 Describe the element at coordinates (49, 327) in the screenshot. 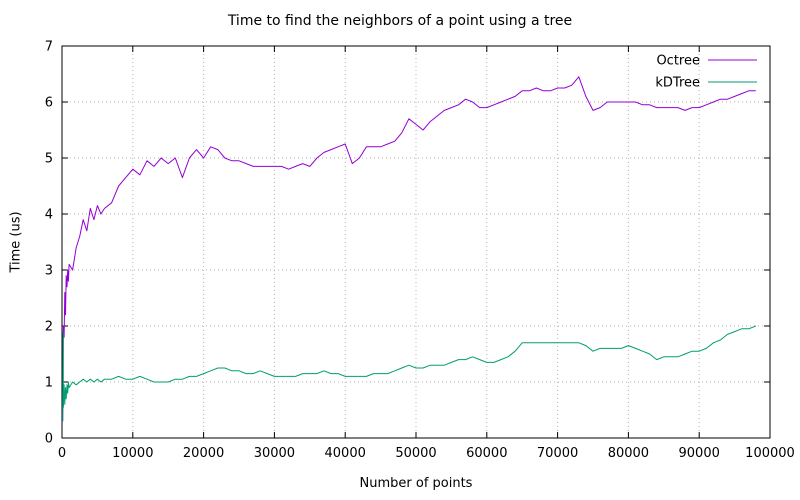

I see `y-tick-label: 2` at that location.